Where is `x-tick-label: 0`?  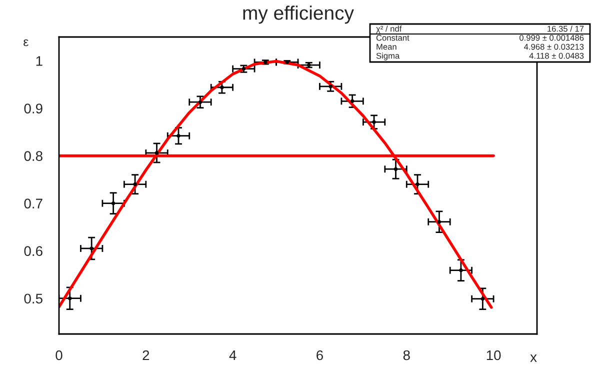
x-tick-label: 0 is located at coordinates (59, 355).